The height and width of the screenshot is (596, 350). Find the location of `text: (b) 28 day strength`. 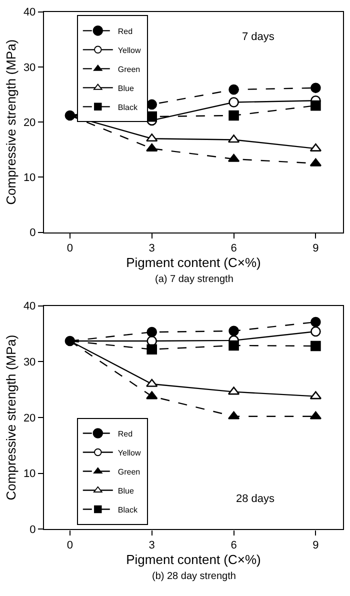

text: (b) 28 day strength is located at coordinates (194, 576).